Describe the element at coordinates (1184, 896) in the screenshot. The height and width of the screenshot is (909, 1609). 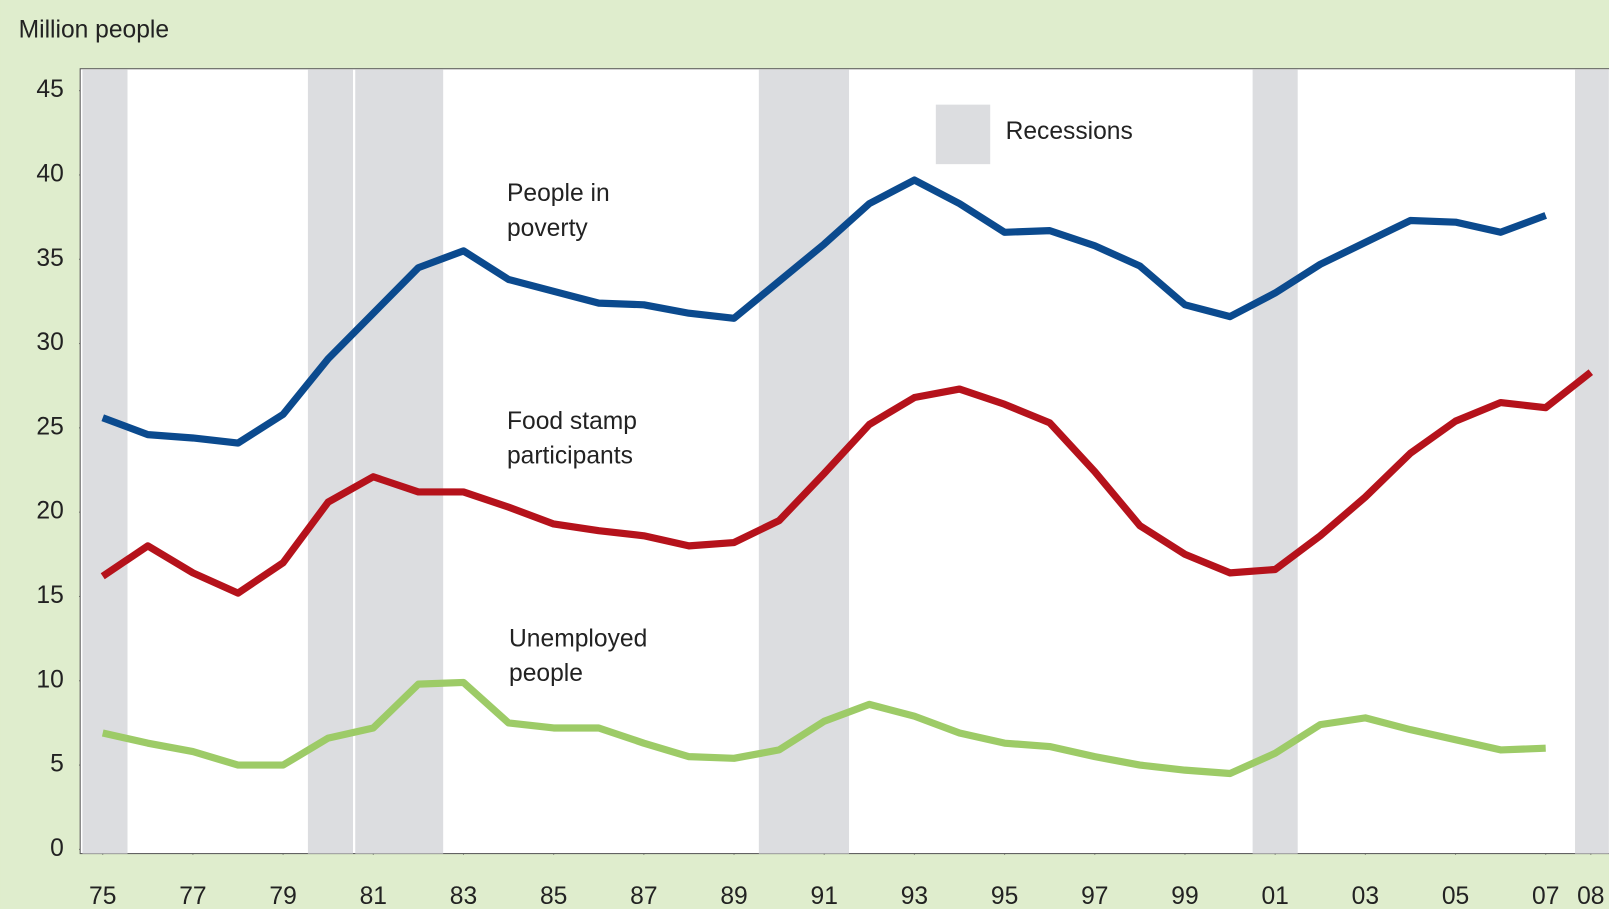
I see `x-tick-label: 99` at that location.